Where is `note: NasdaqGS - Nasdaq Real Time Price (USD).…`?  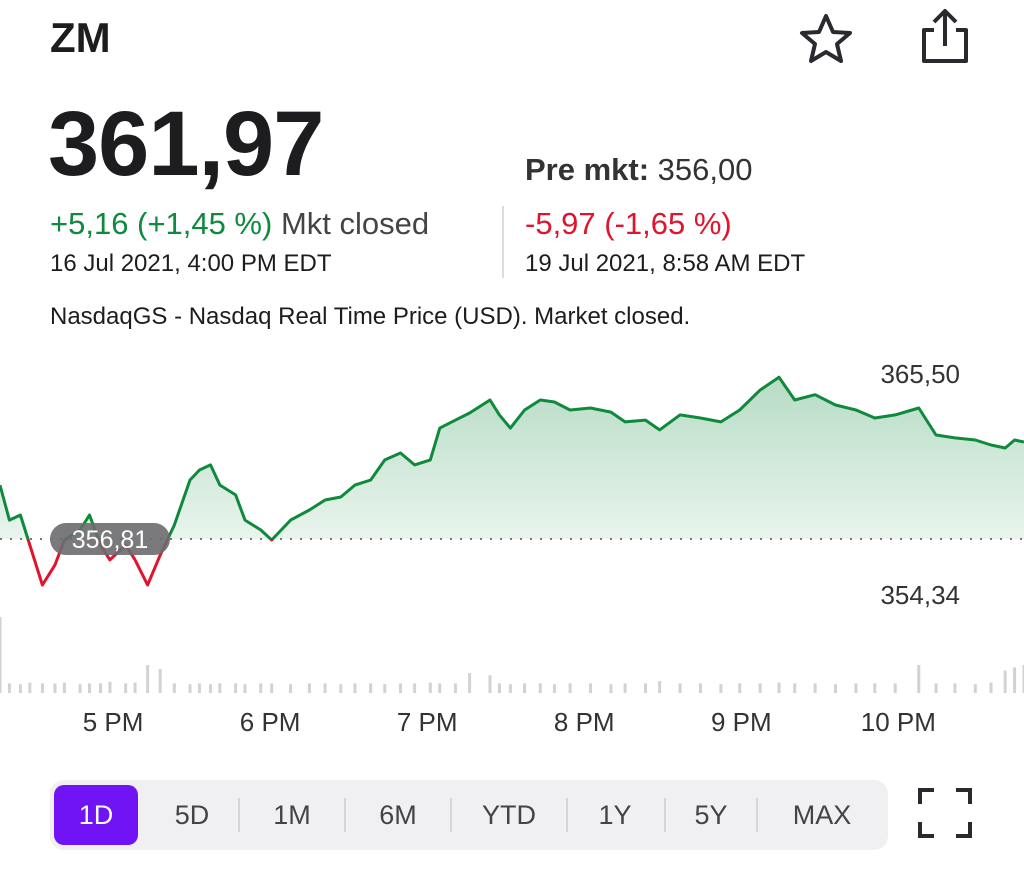 note: NasdaqGS - Nasdaq Real Time Price (USD).… is located at coordinates (370, 316).